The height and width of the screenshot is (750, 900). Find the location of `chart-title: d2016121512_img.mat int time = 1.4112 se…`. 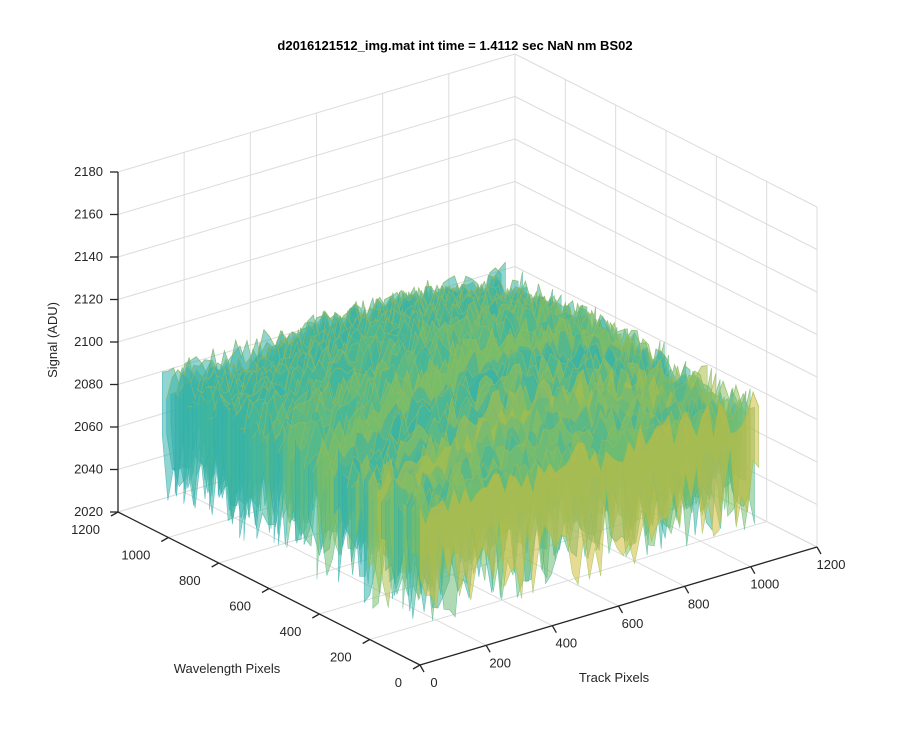

chart-title: d2016121512_img.mat int time = 1.4112 se… is located at coordinates (454, 45).